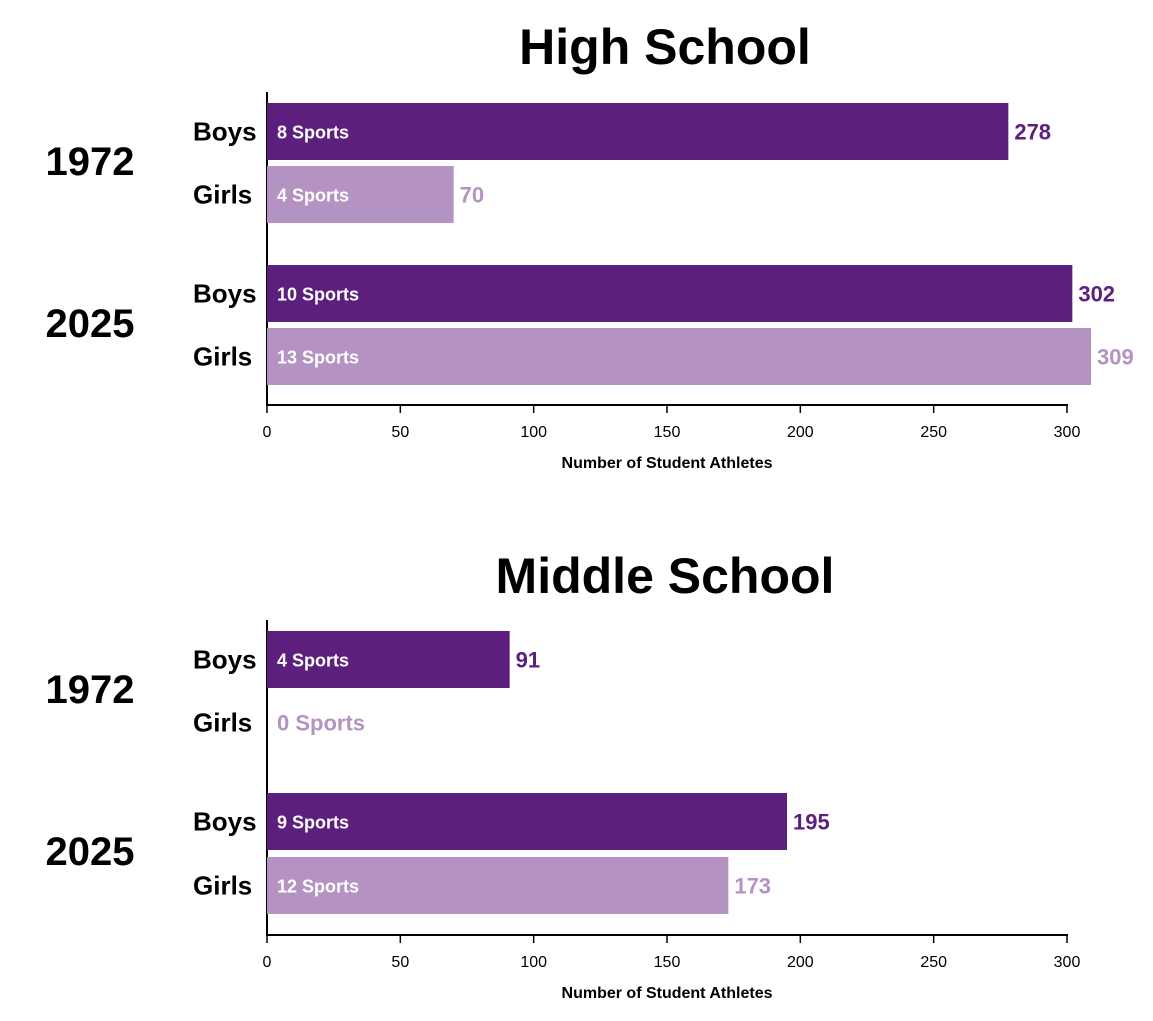 The width and height of the screenshot is (1153, 1021). What do you see at coordinates (313, 661) in the screenshot?
I see `middle-school-bar-sports-label: 4 Sports` at bounding box center [313, 661].